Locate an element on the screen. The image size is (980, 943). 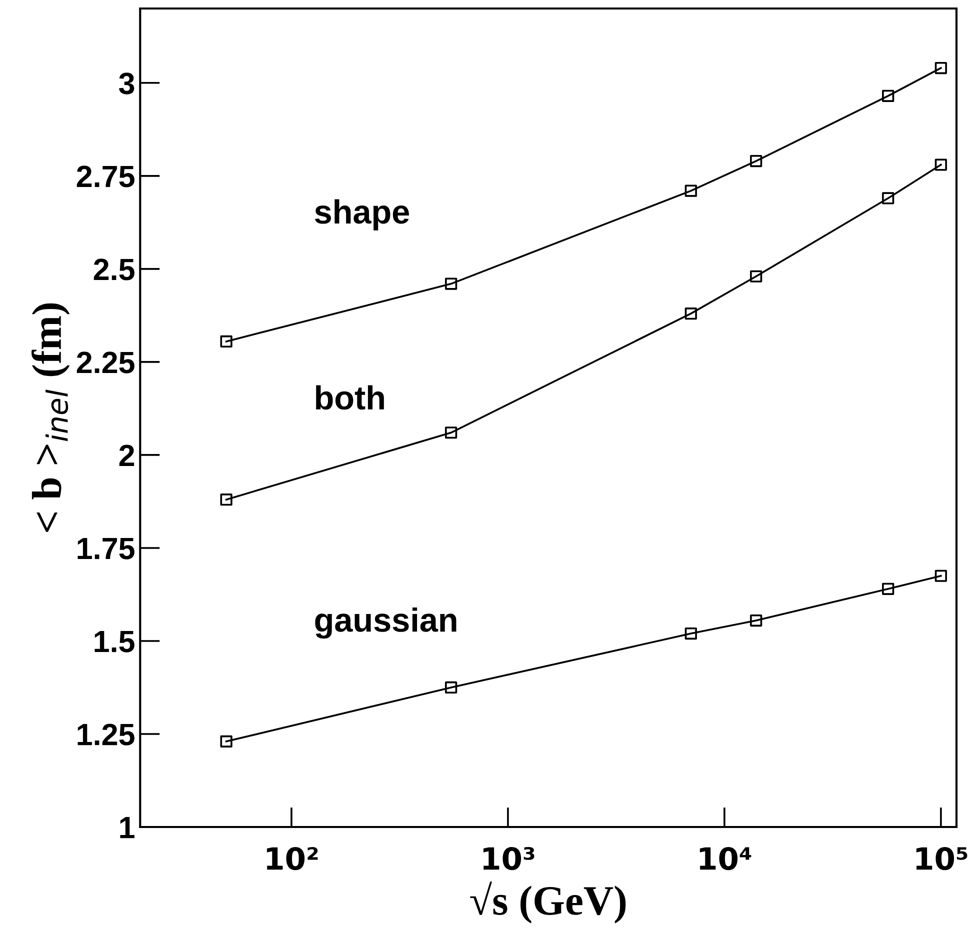
y-tick-label: 1 is located at coordinates (127, 827).